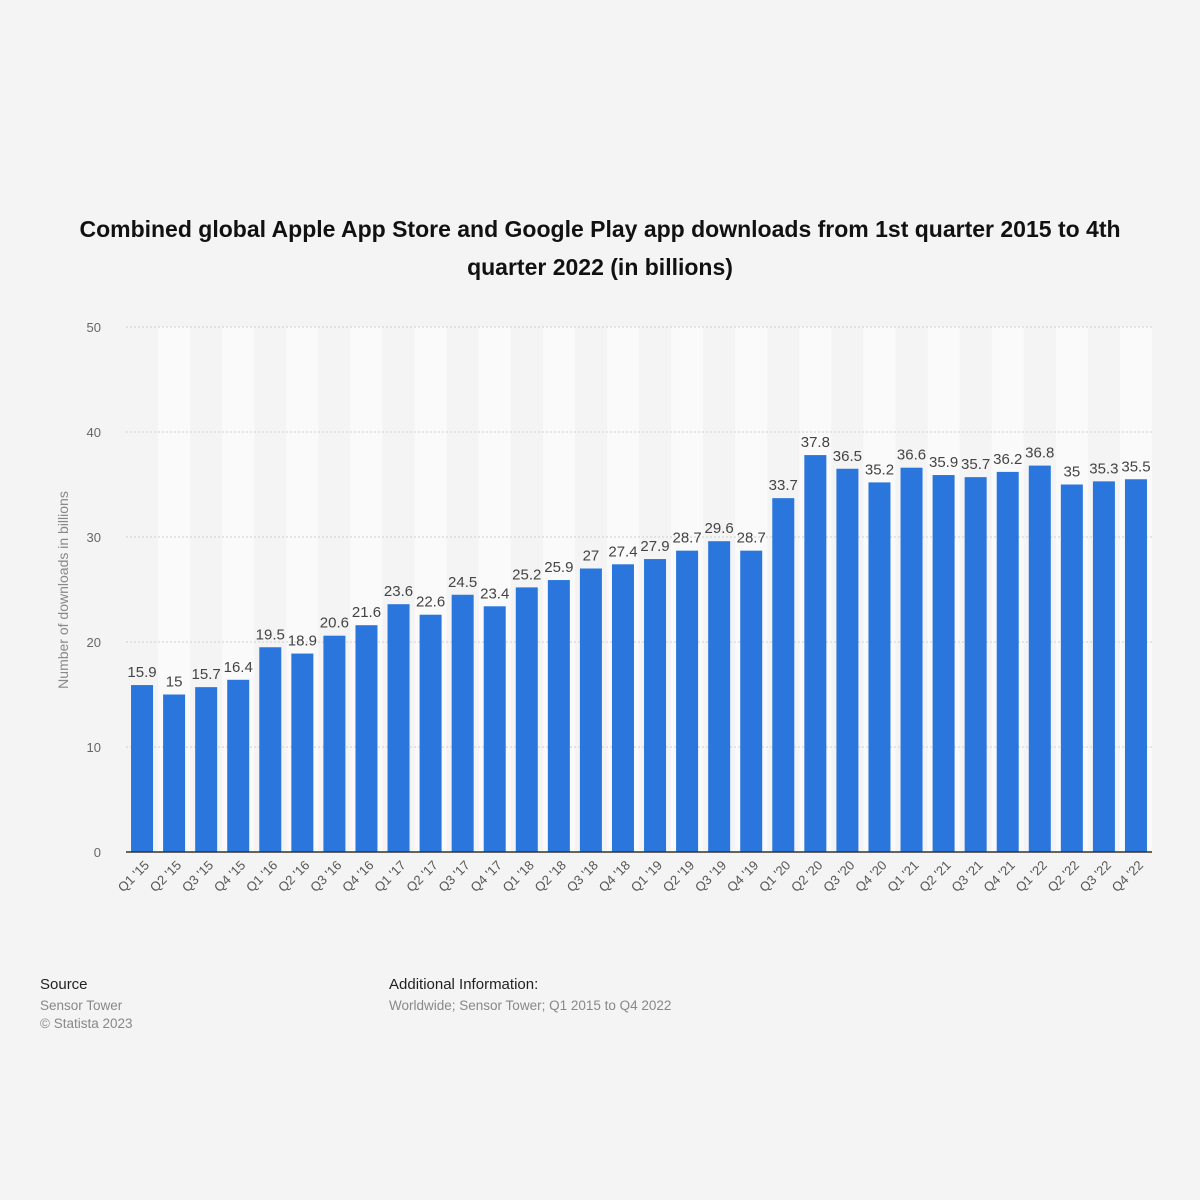 The width and height of the screenshot is (1200, 1200). I want to click on x-tick-label: Q3 '22, so click(1095, 876).